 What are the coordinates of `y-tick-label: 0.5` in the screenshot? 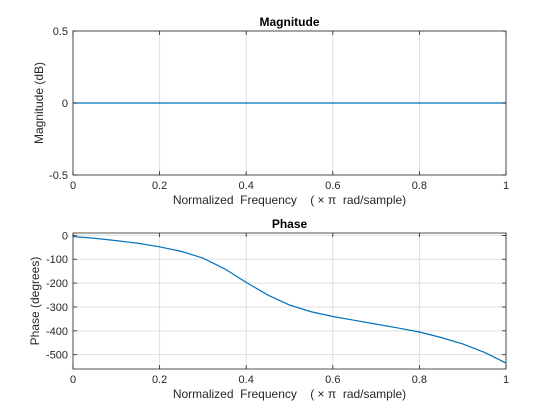 It's located at (60, 32).